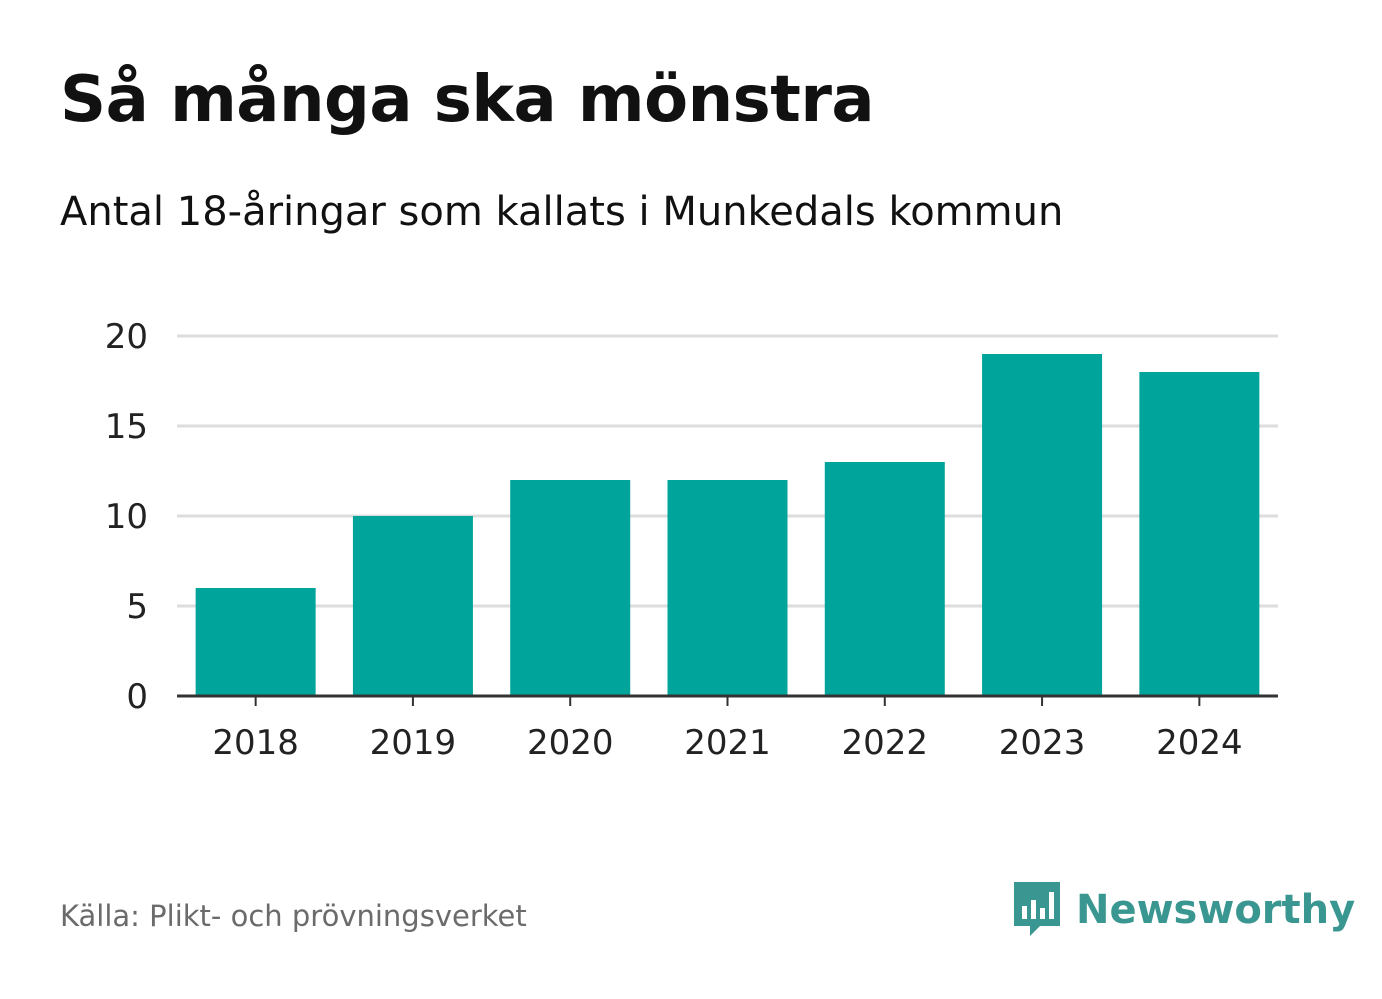  I want to click on x-tick-label: 2023, so click(1042, 743).